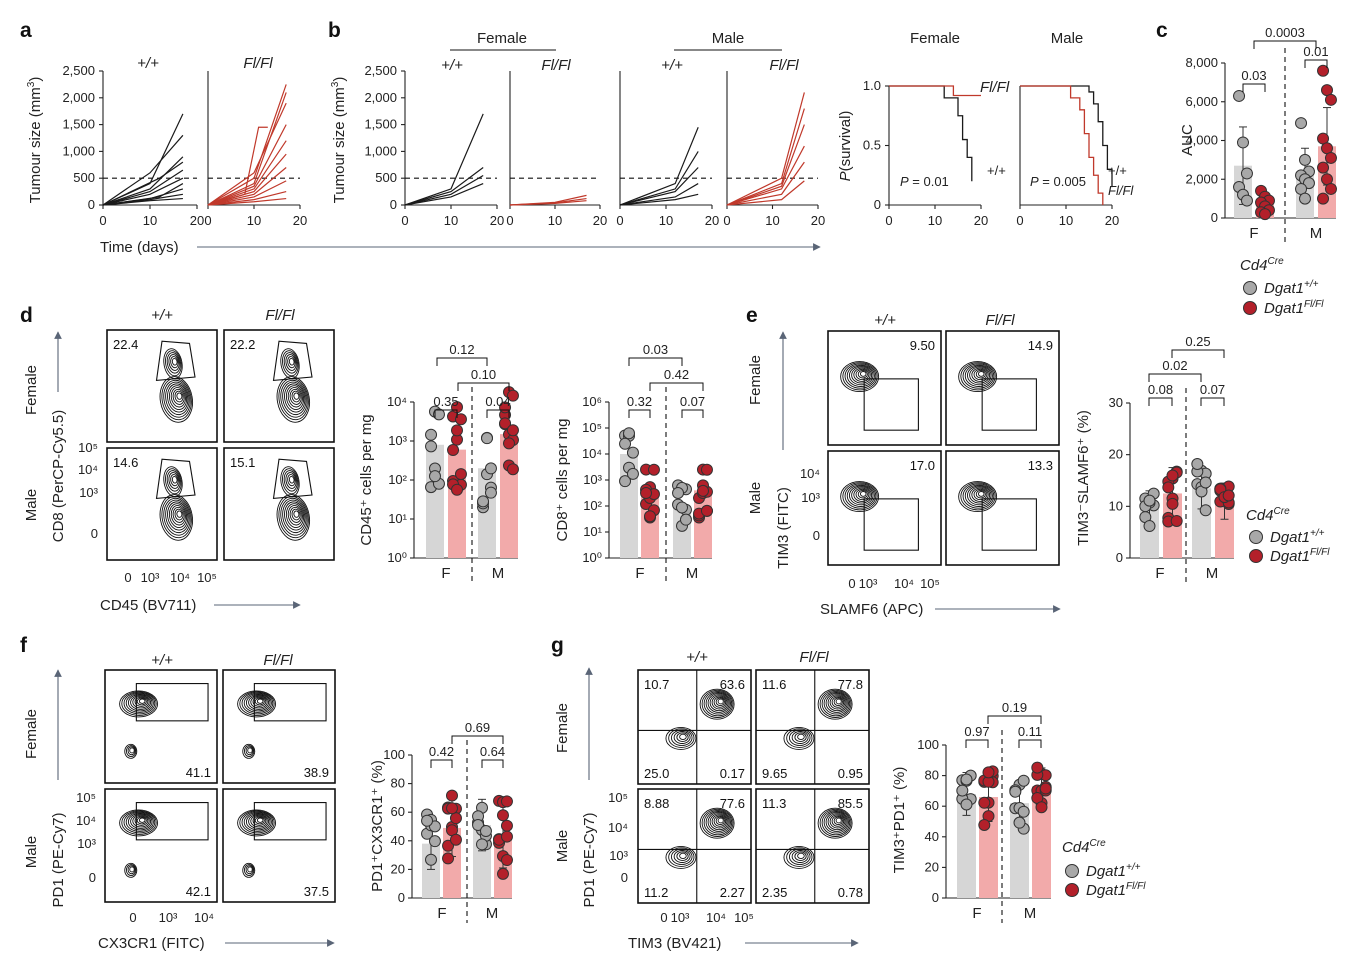 The width and height of the screenshot is (1365, 966). Describe the element at coordinates (732, 803) in the screenshot. I see `quadrant-percentage: 77.6` at that location.